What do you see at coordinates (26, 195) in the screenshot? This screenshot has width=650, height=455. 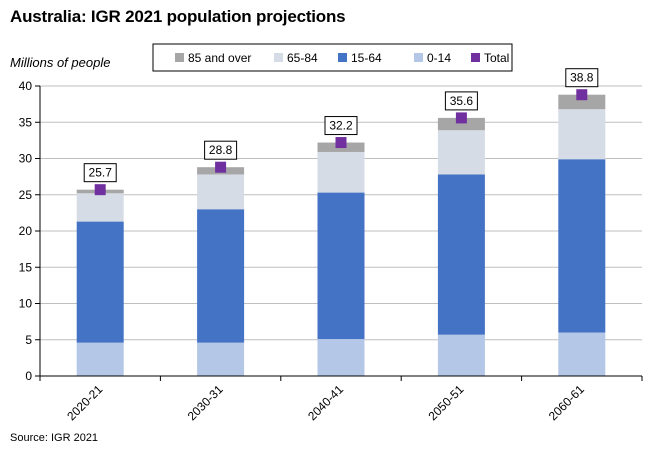 I see `y-tick-label: 25` at bounding box center [26, 195].